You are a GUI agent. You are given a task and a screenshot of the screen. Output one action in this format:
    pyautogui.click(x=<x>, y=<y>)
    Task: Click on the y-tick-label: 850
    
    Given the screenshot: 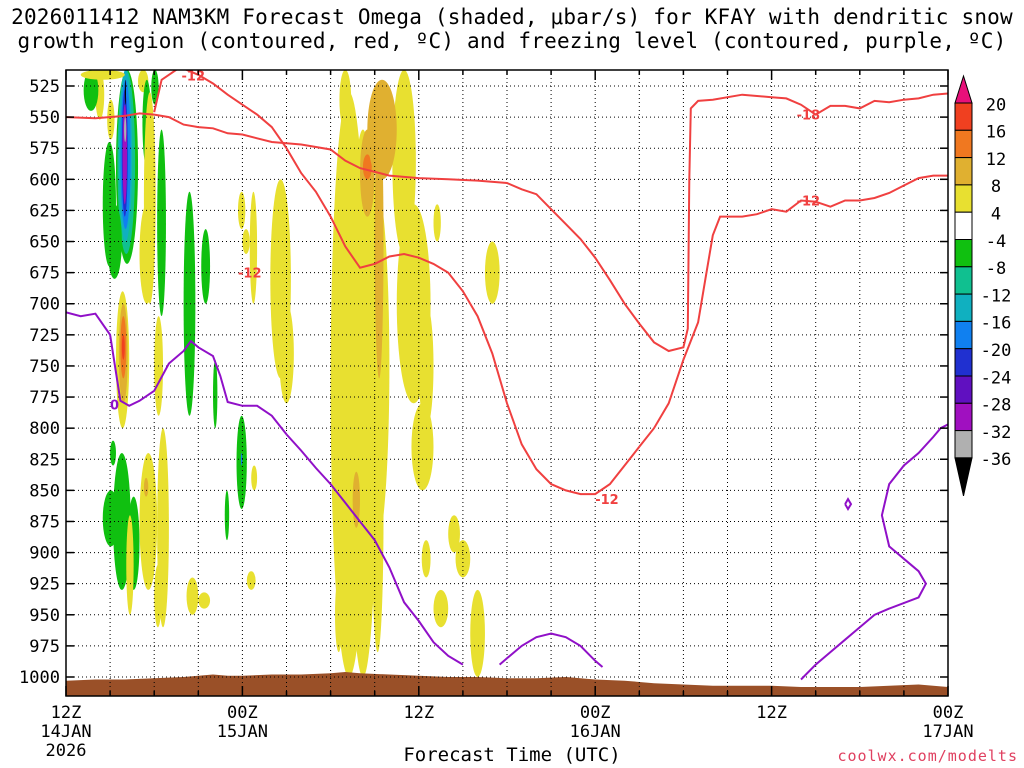 What is the action you would take?
    pyautogui.click(x=44, y=491)
    